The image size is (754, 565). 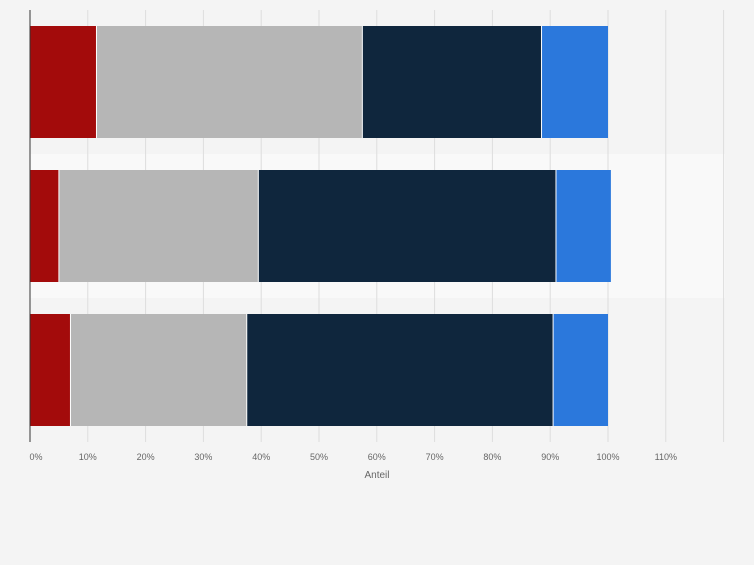 What do you see at coordinates (666, 457) in the screenshot?
I see `x-tick-label: 110%` at bounding box center [666, 457].